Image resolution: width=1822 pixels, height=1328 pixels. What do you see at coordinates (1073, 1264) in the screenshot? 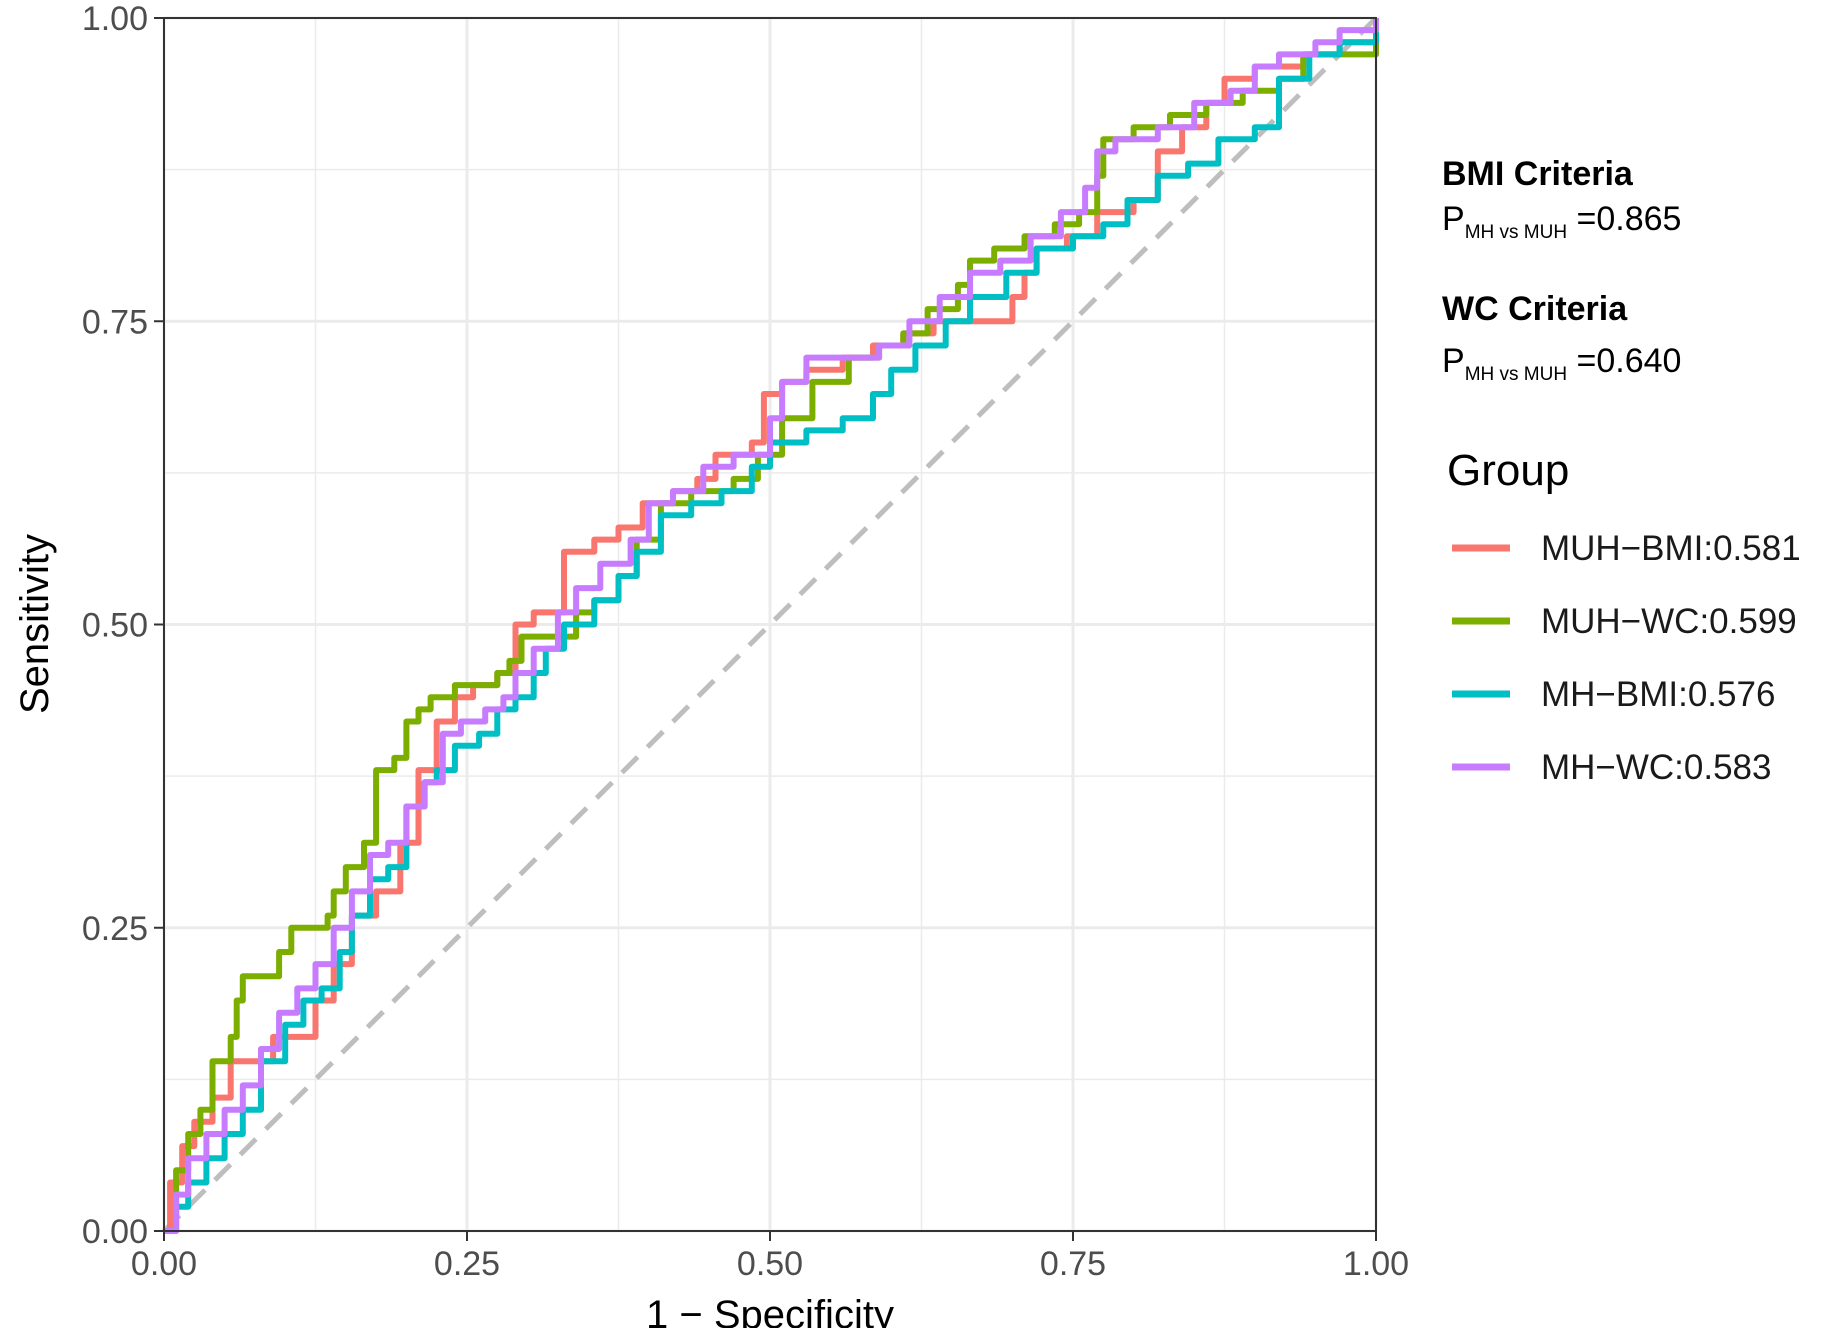
I see `x-tick-label: 0.75` at bounding box center [1073, 1264].